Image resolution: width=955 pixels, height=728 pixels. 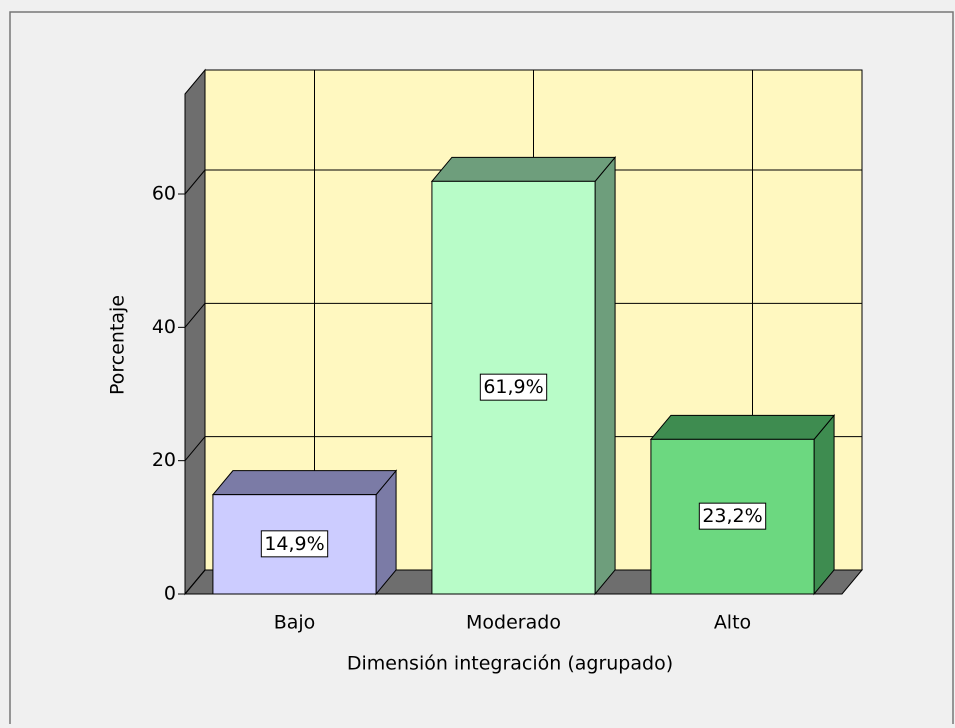 What do you see at coordinates (510, 664) in the screenshot?
I see `x-axis-label: Dimensión integración (agrupado)` at bounding box center [510, 664].